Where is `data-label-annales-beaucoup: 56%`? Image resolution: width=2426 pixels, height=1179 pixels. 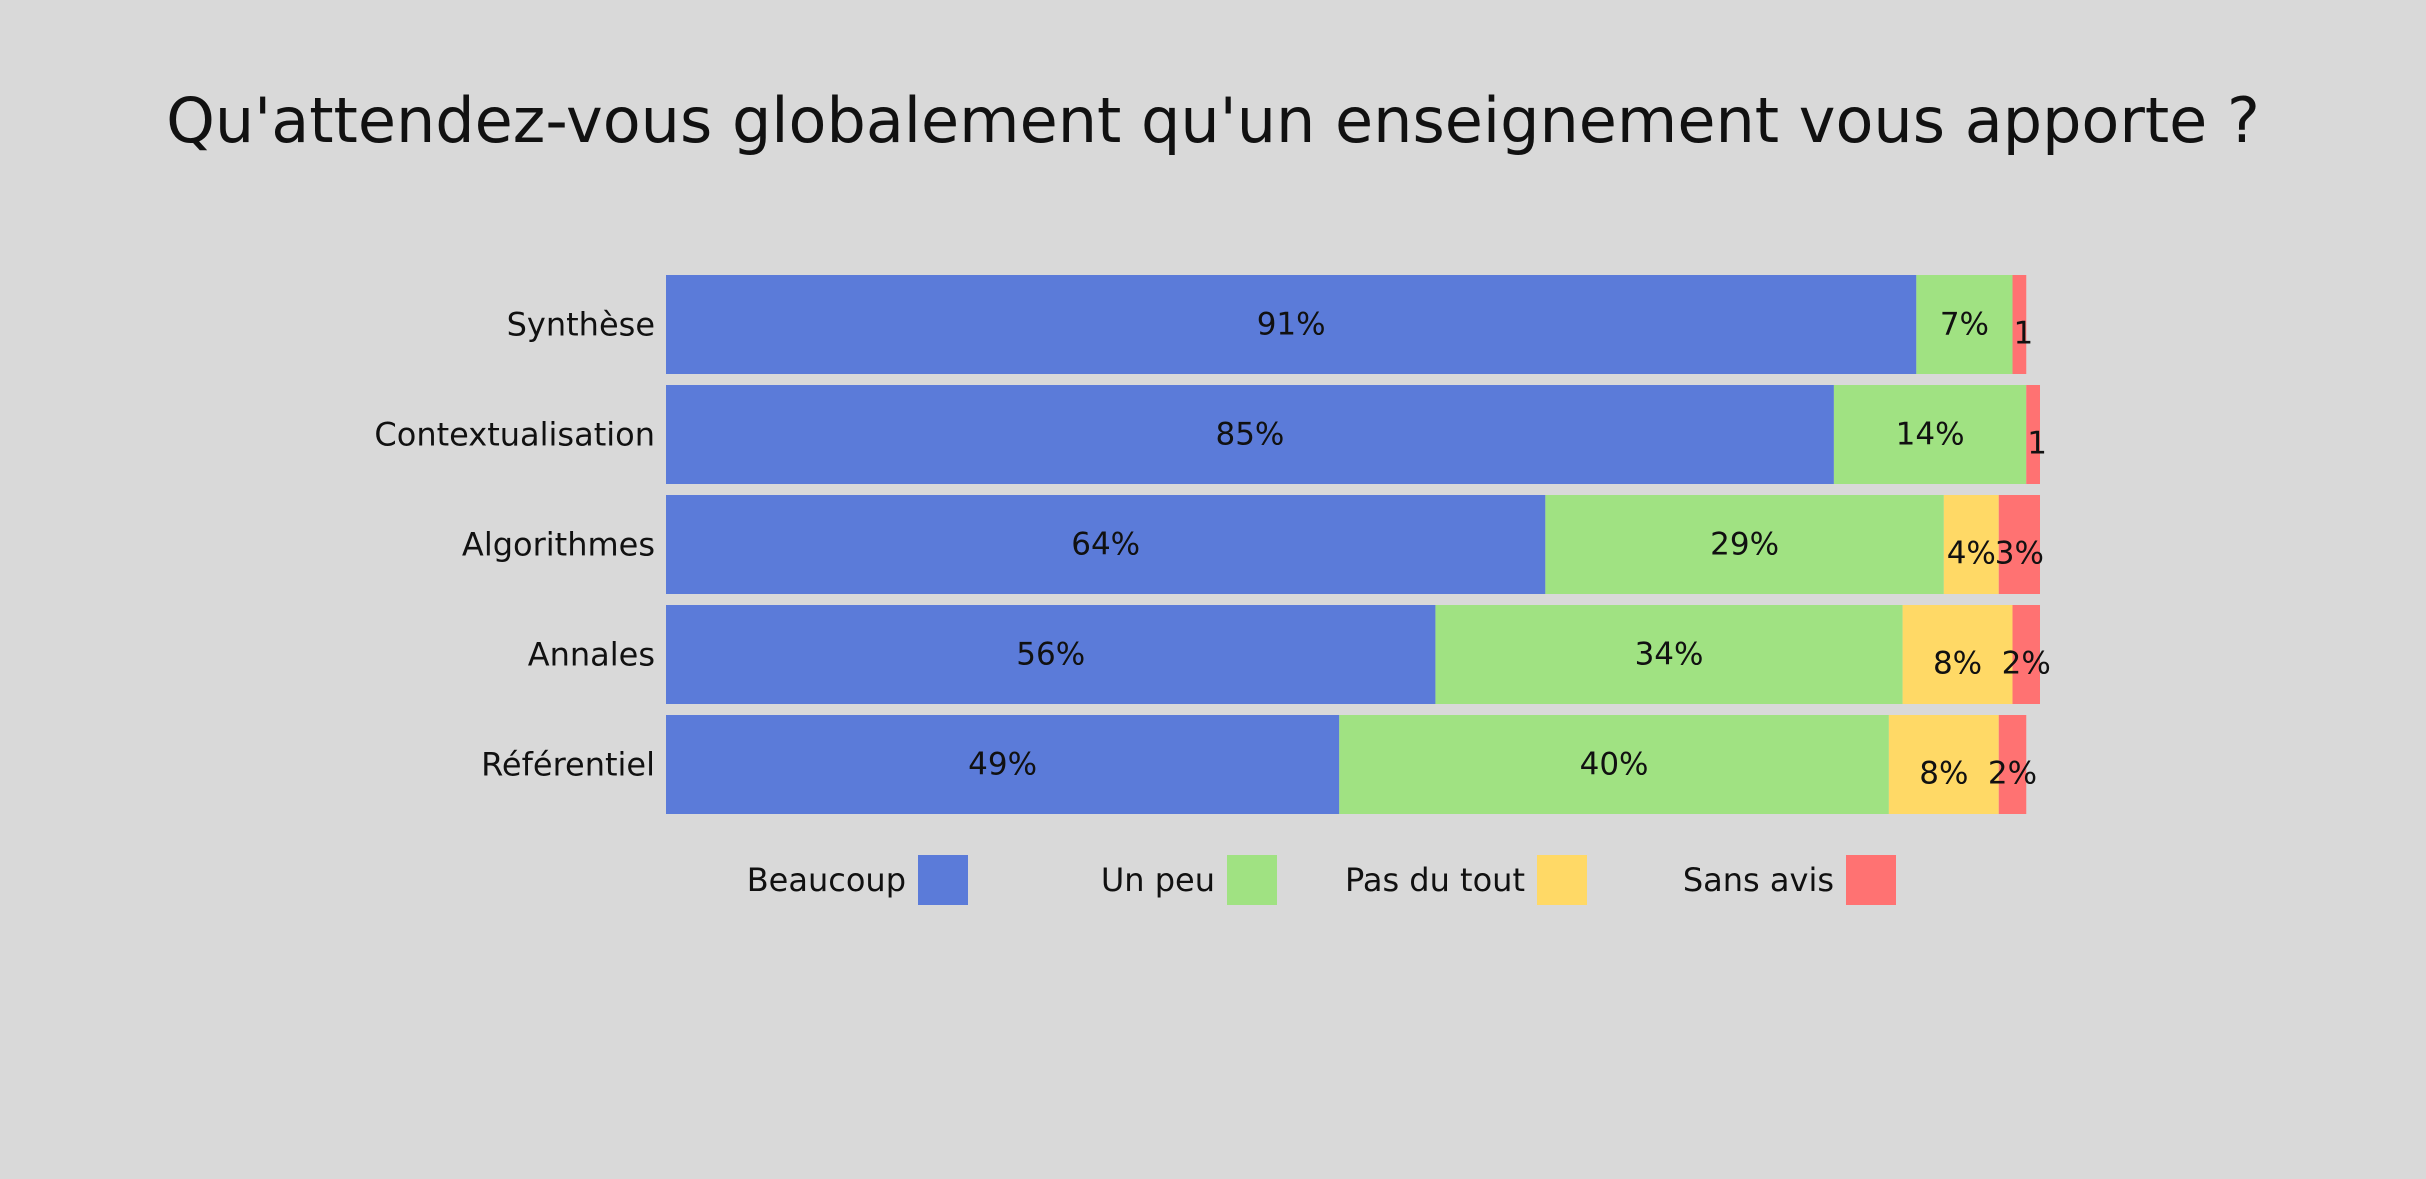 data-label-annales-beaucoup: 56% is located at coordinates (1050, 655).